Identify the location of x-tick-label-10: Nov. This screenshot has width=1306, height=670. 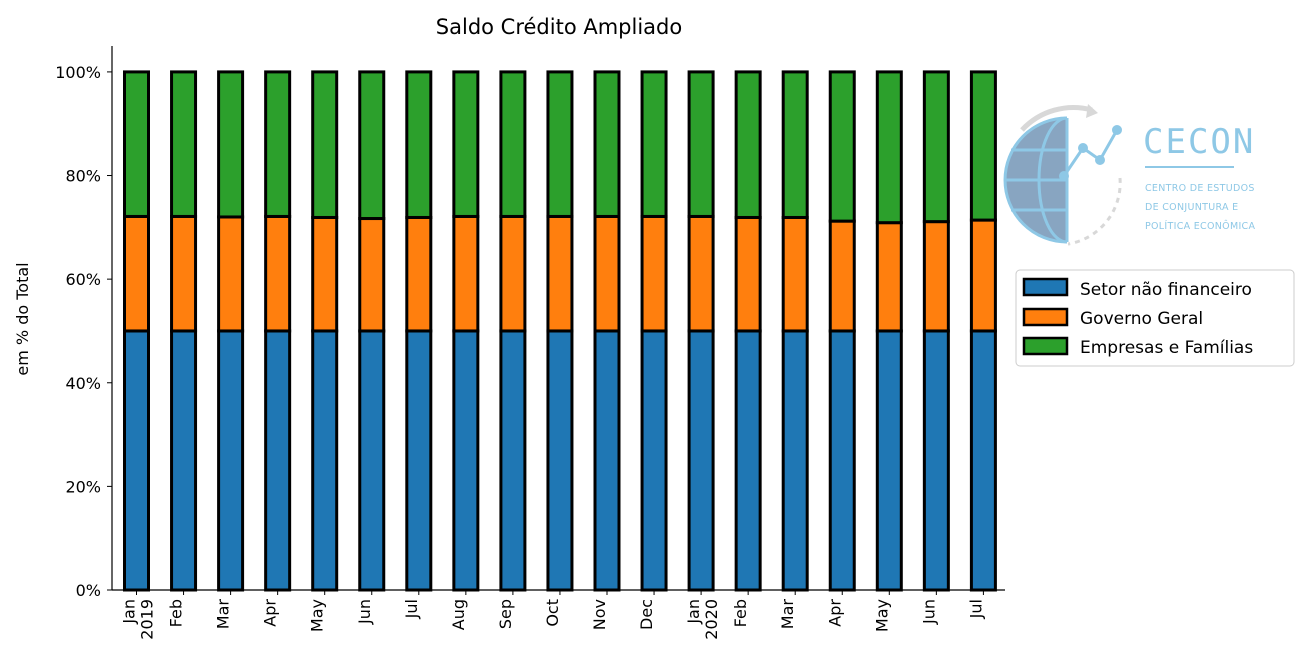
(599, 614).